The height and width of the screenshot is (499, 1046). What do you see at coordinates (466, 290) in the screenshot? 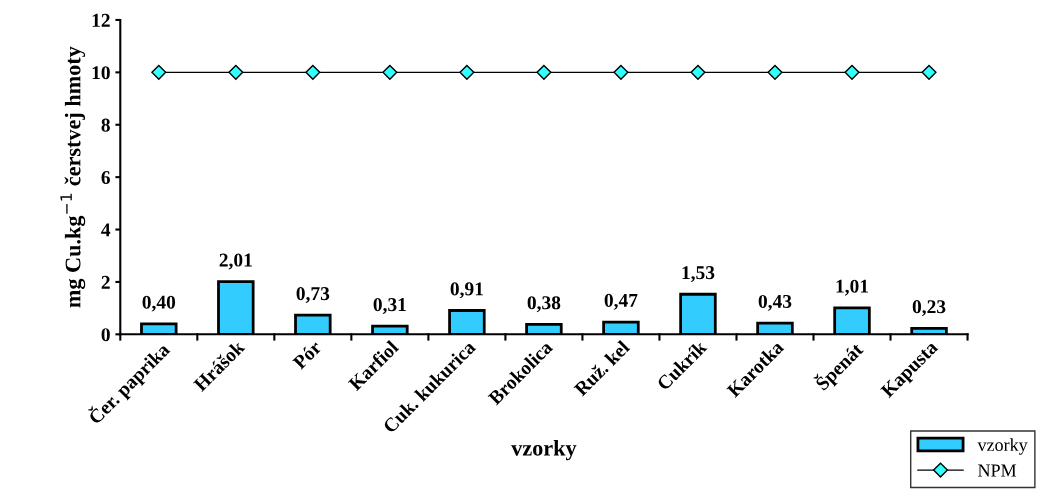
I see `data-label: 0,91` at bounding box center [466, 290].